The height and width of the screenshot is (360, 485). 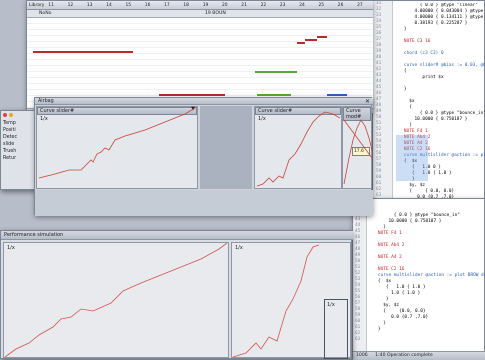 What do you see at coordinates (379, 147) in the screenshot?
I see `line-number: 55` at bounding box center [379, 147].